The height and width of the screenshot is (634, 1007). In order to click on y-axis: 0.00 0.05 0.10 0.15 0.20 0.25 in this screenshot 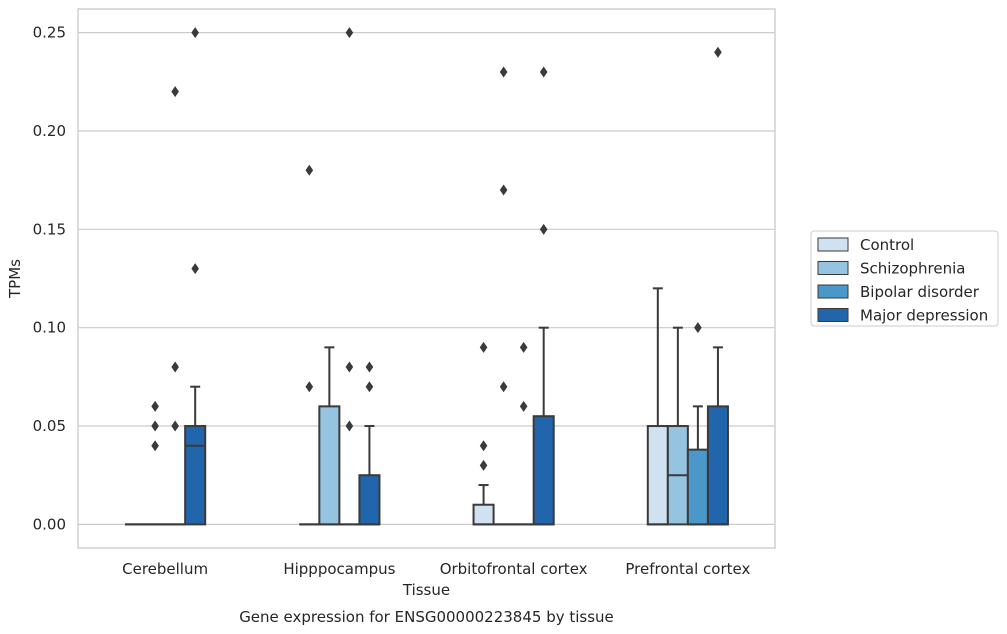, I will do `click(49, 279)`.